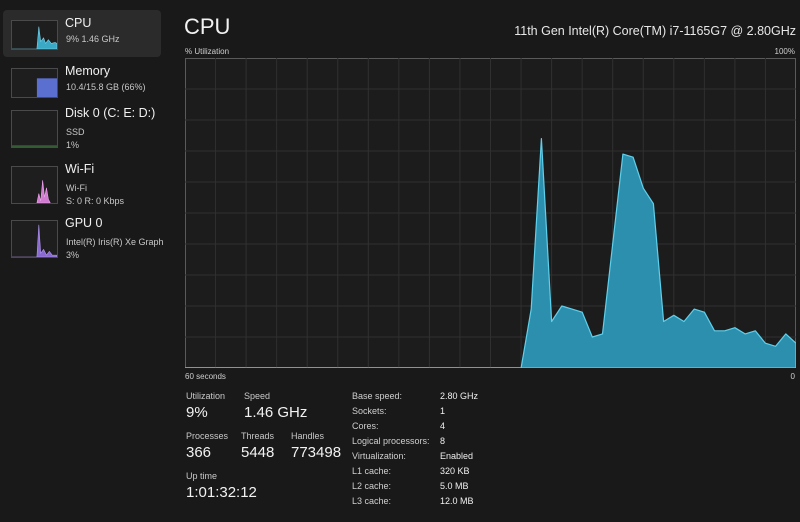 This screenshot has height=522, width=800. I want to click on sidebar-item-detail: 9% 1.46 GHz, so click(93, 39).